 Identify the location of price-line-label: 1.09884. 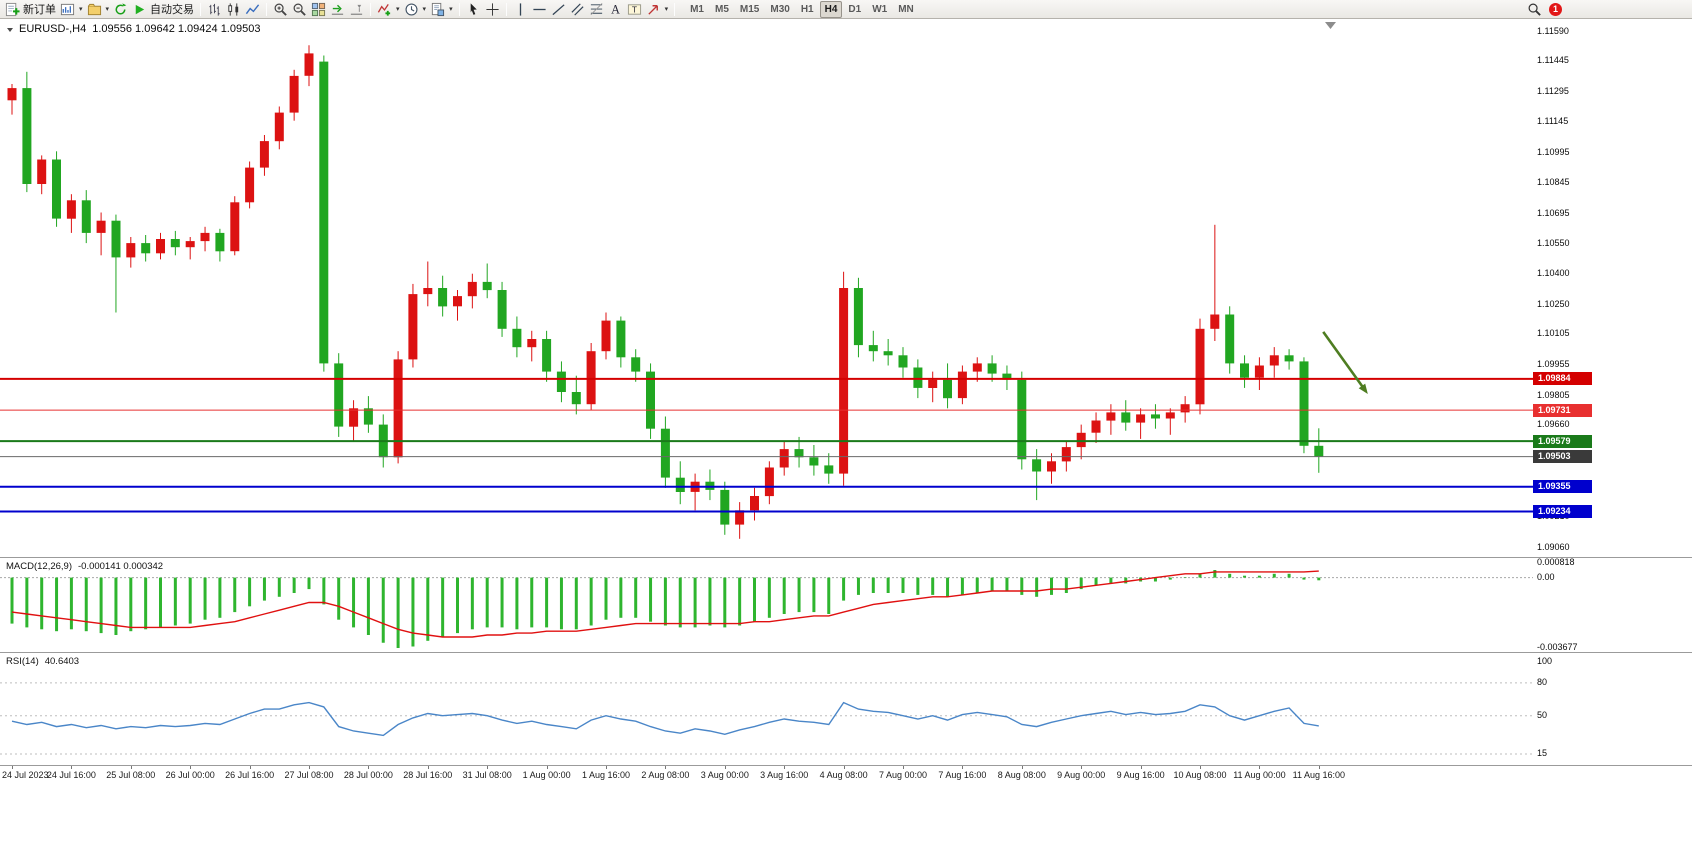
(1562, 379).